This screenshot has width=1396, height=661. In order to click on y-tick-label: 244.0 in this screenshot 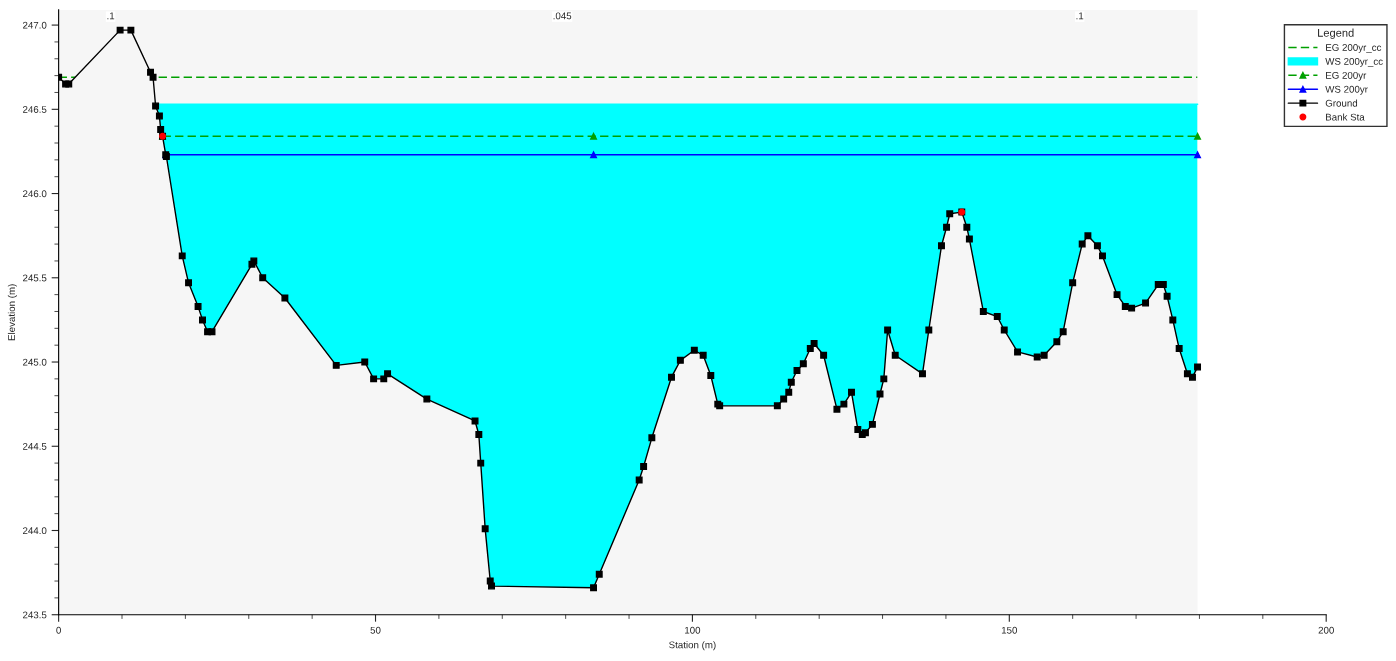, I will do `click(34, 531)`.